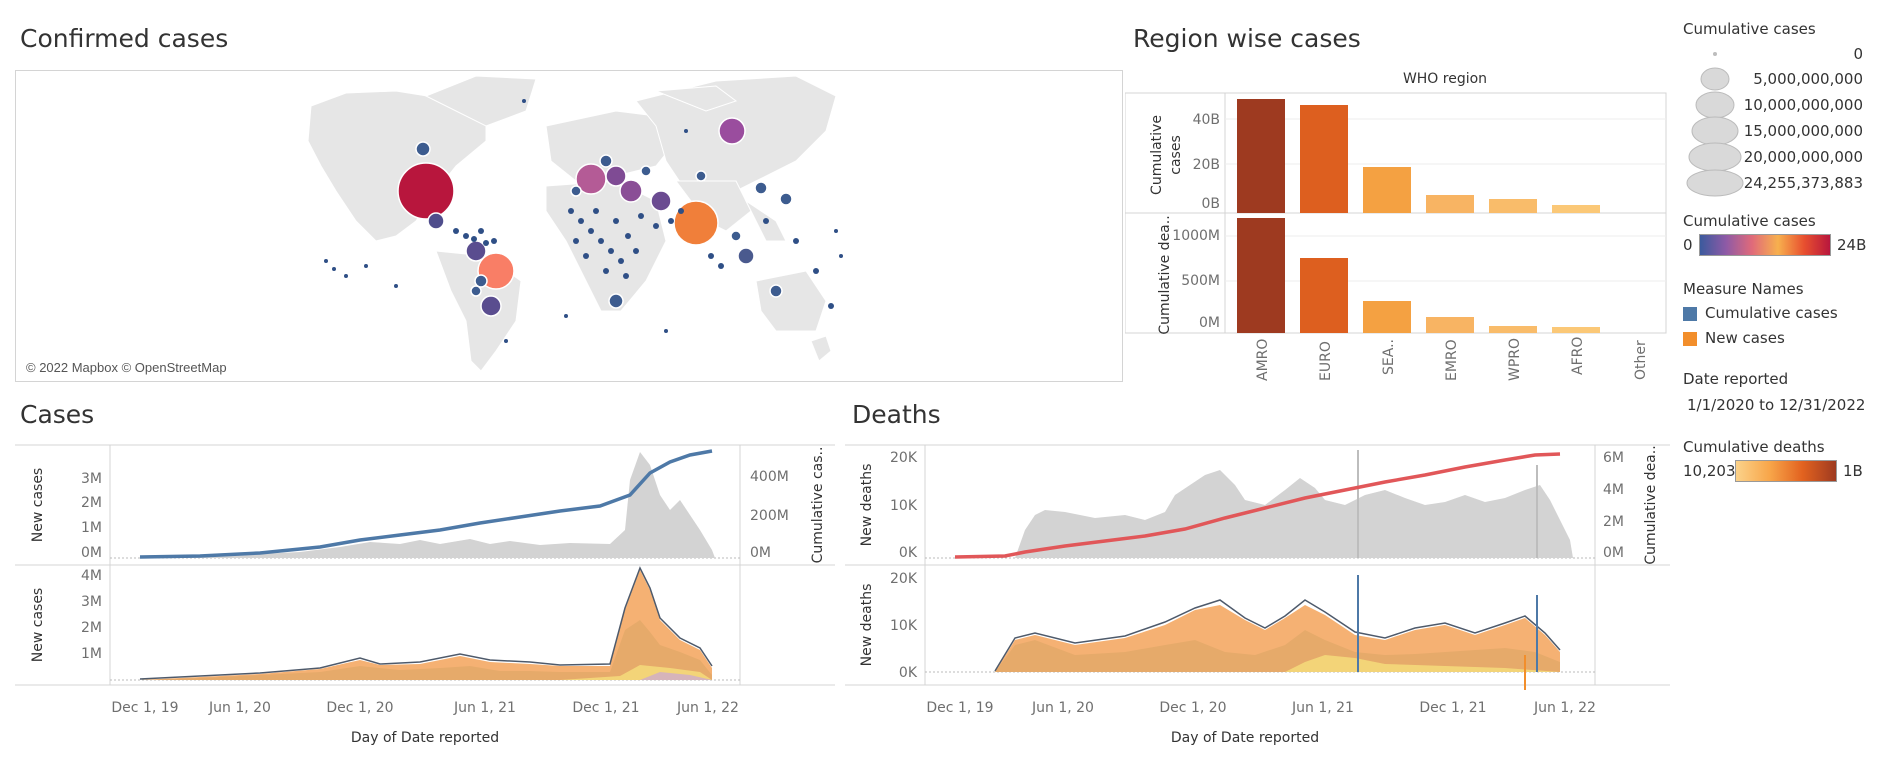 This screenshot has width=1880, height=770. I want to click on x-tick: Jun 1, 22, so click(707, 708).